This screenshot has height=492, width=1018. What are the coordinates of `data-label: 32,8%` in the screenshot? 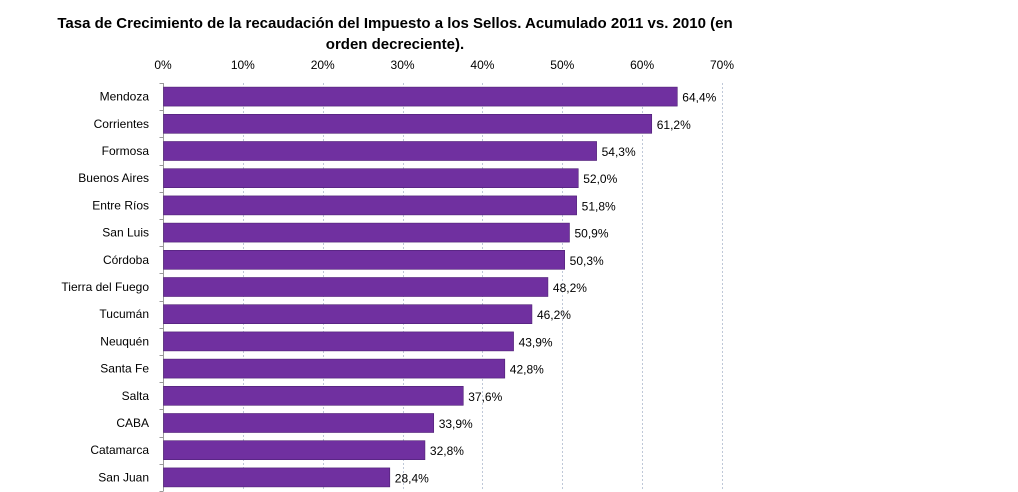 It's located at (447, 451).